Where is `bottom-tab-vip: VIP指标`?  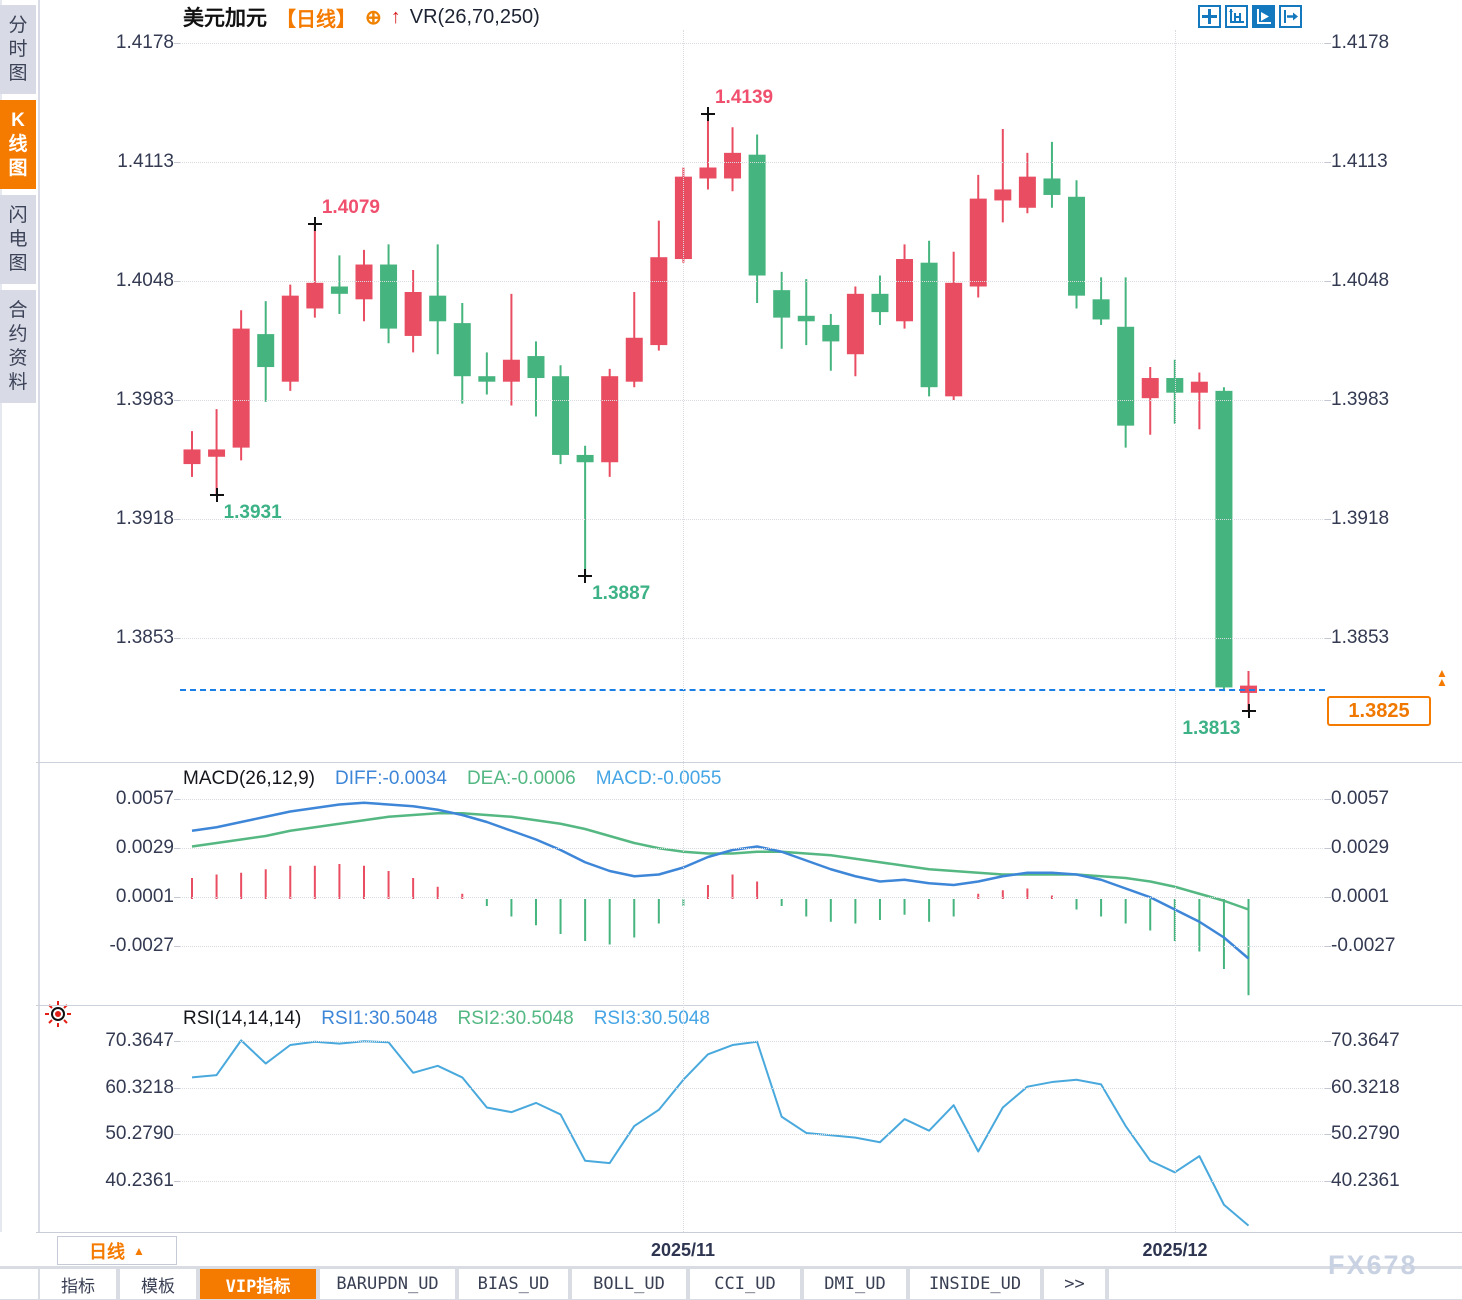
bottom-tab-vip: VIP指标 is located at coordinates (258, 1284).